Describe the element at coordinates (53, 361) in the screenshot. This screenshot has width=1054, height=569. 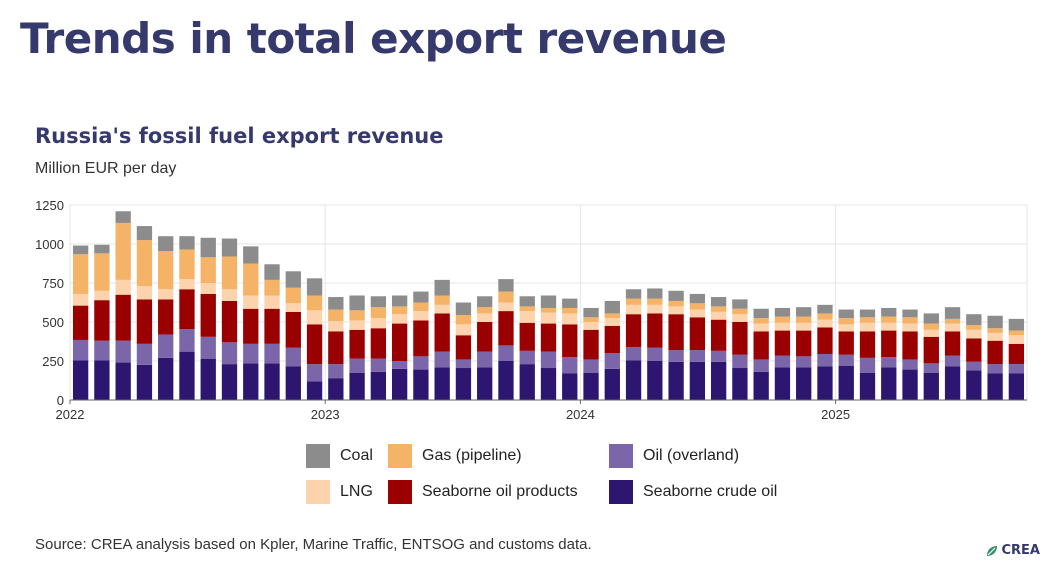
I see `y-tick-label: 250` at that location.